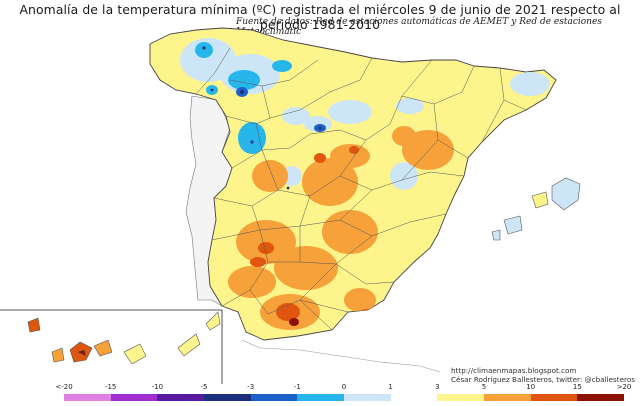 The image size is (640, 406). I want to click on legend-tick-label: 1, so click(390, 387).